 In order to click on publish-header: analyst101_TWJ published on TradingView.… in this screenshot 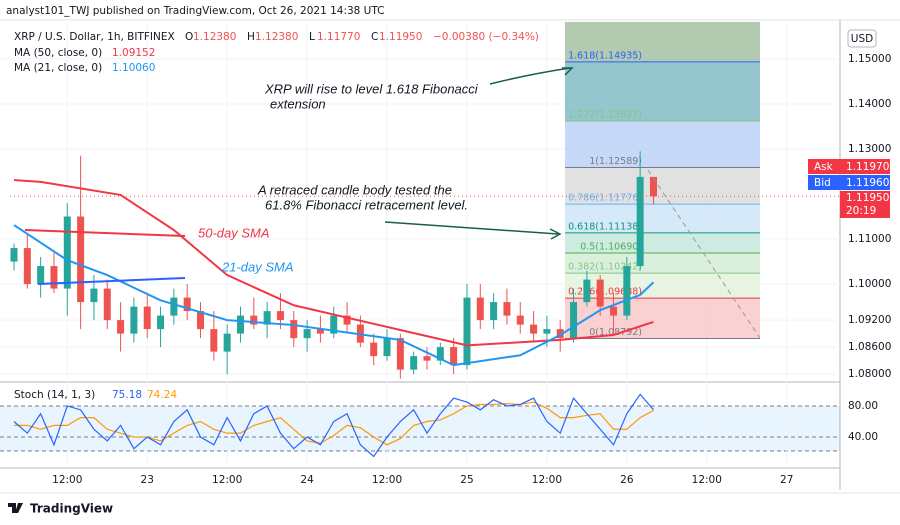, I will do `click(195, 11)`.